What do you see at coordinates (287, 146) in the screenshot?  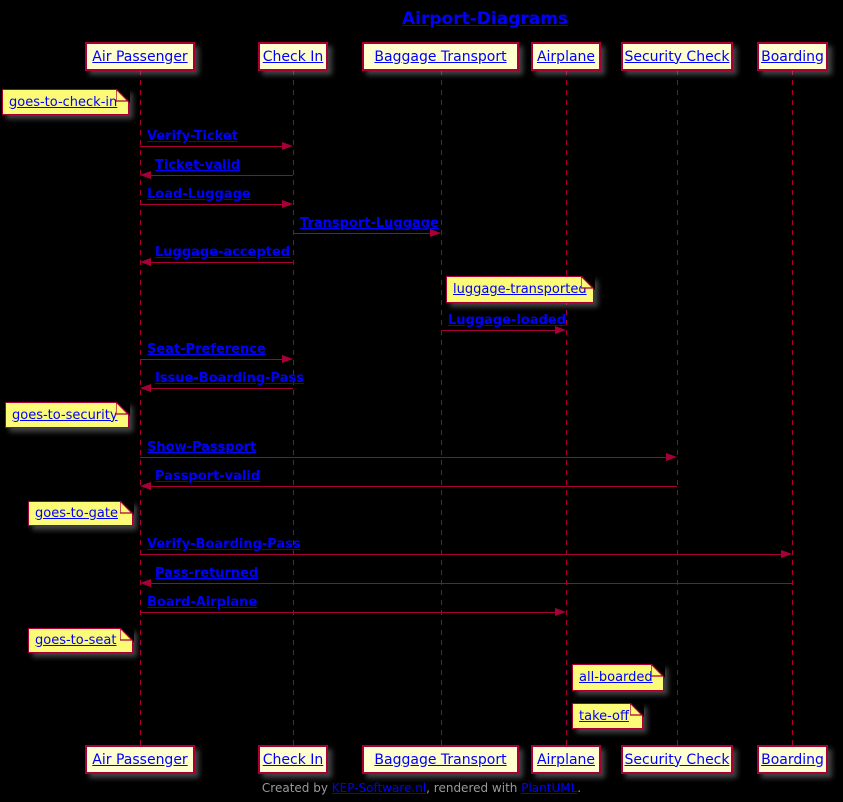 I see `arrowhead-verify-ticket` at bounding box center [287, 146].